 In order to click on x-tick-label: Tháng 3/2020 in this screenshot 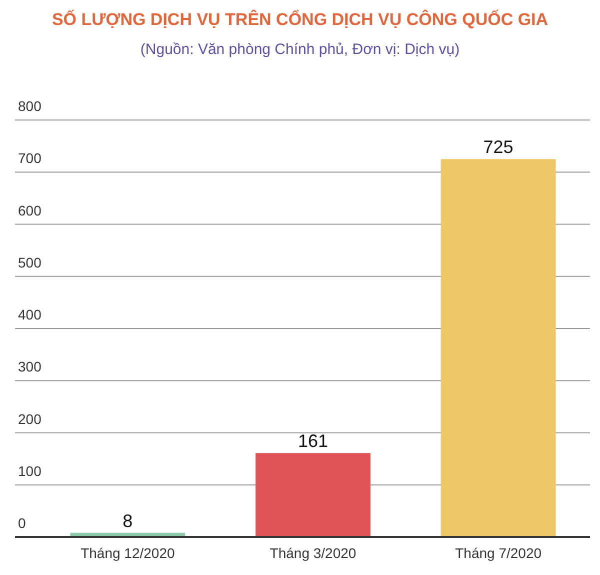, I will do `click(313, 553)`.